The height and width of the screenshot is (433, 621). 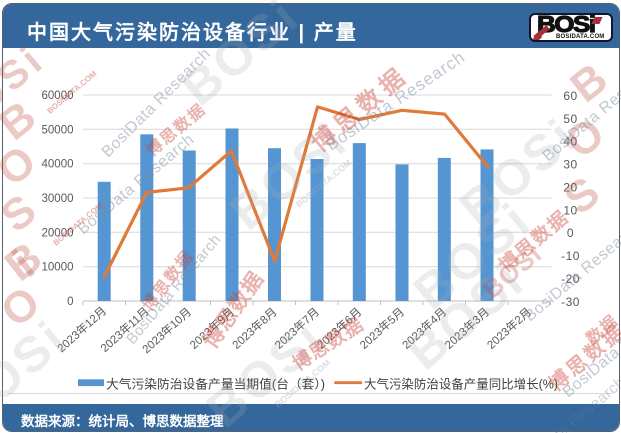 I want to click on svg-text: -30, so click(x=570, y=302).